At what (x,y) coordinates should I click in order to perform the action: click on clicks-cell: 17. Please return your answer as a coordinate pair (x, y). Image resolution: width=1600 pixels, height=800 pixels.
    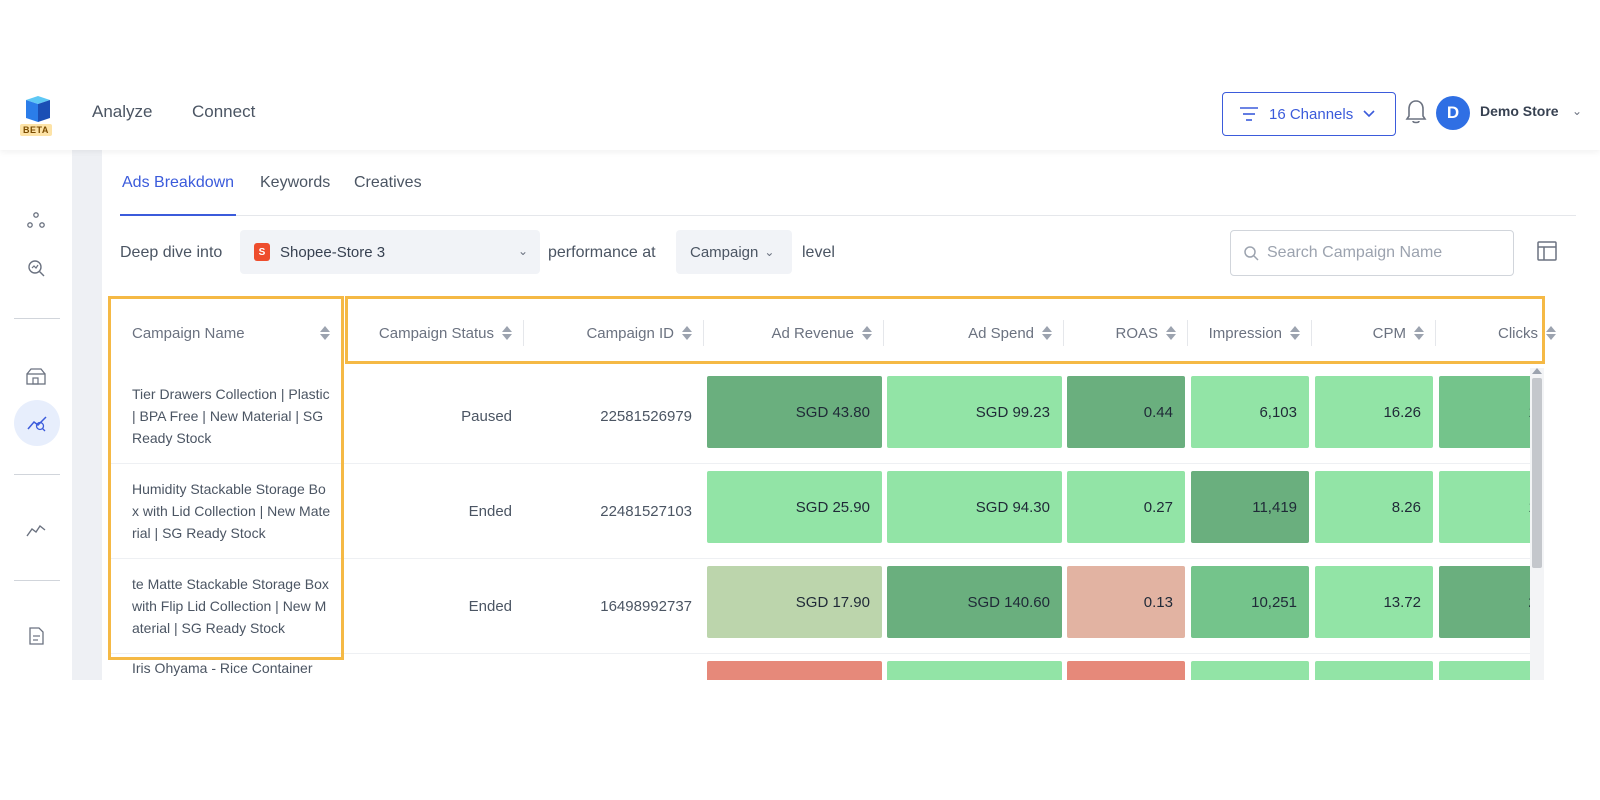
    Looking at the image, I should click on (1484, 412).